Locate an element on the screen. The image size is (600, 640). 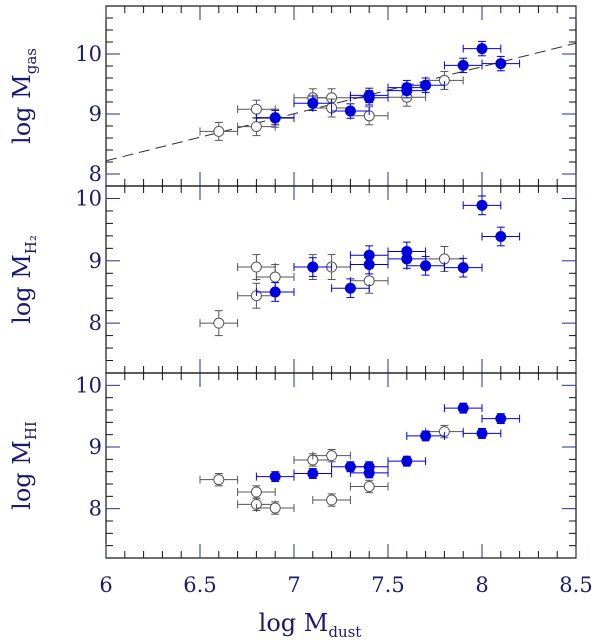
x-axis-title: log Mdust is located at coordinates (310, 624).